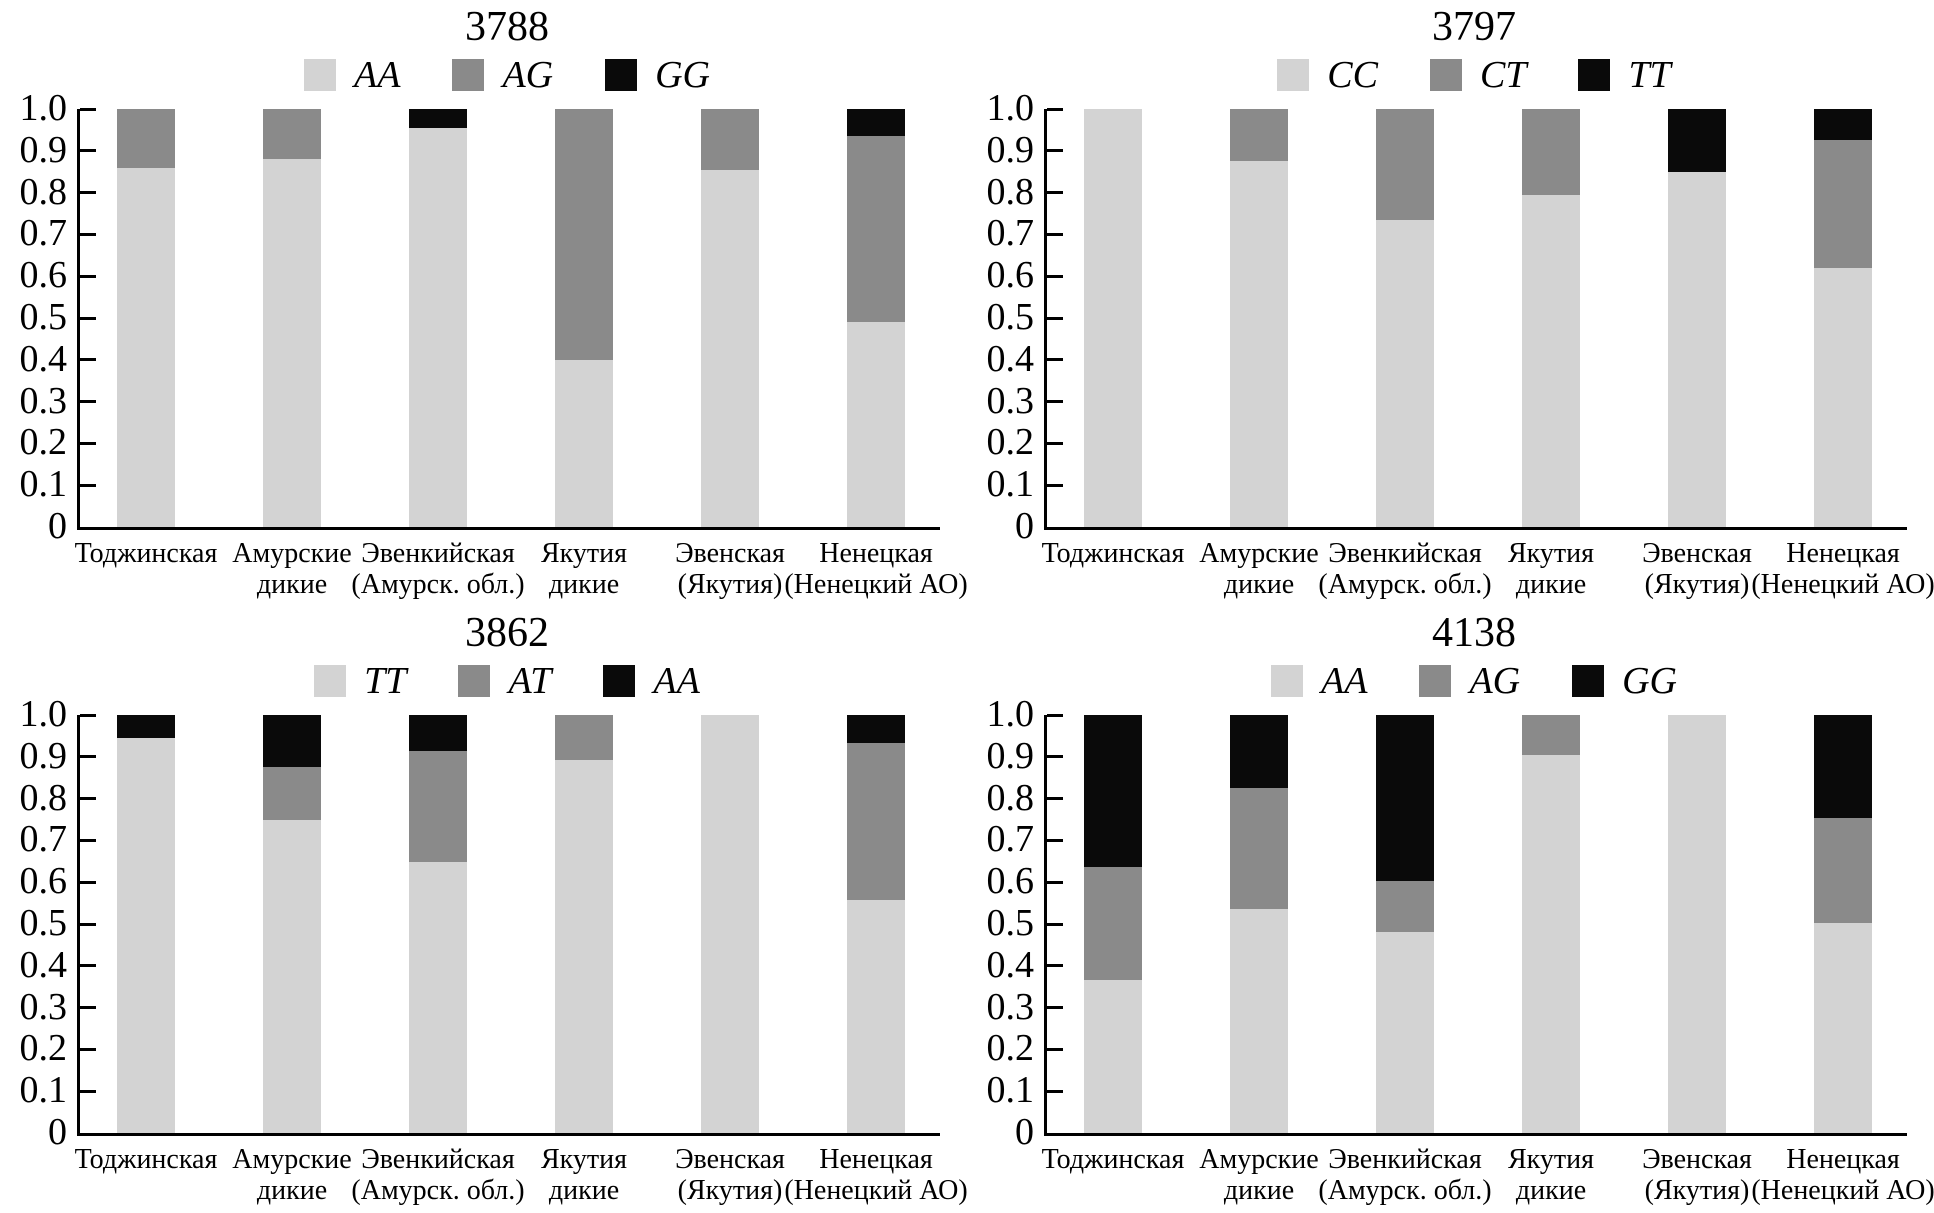 The image size is (1934, 1213). Describe the element at coordinates (43, 191) in the screenshot. I see `y-tick-label: 0.8` at that location.